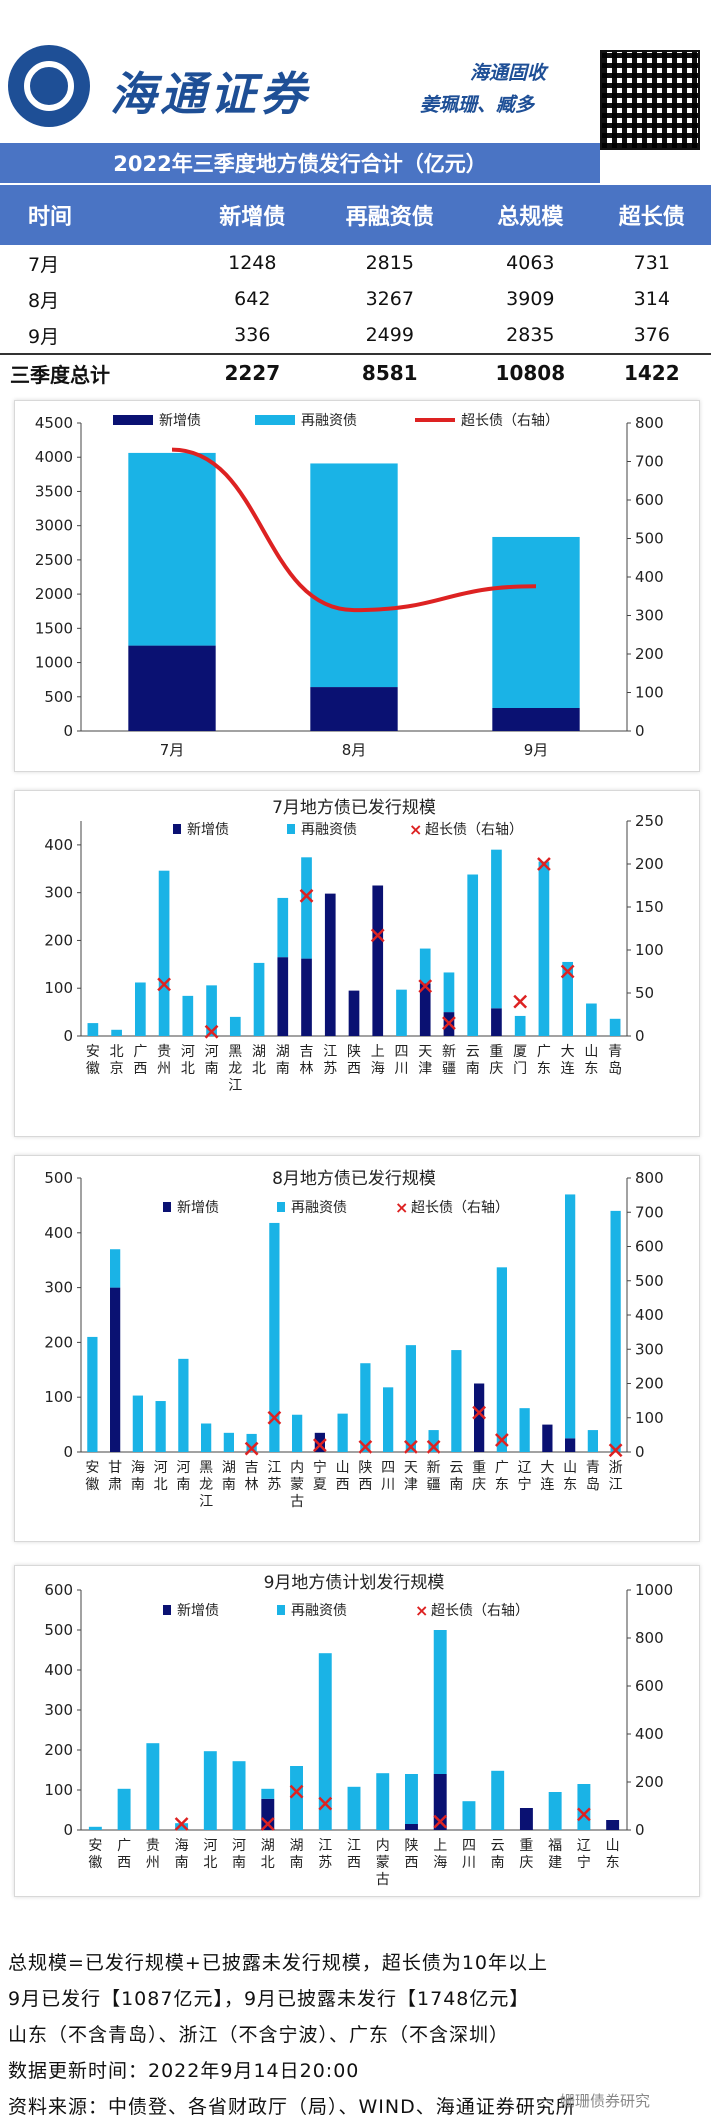 The image size is (711, 2125). What do you see at coordinates (54, 663) in the screenshot?
I see `y-tick-label: 1000` at bounding box center [54, 663].